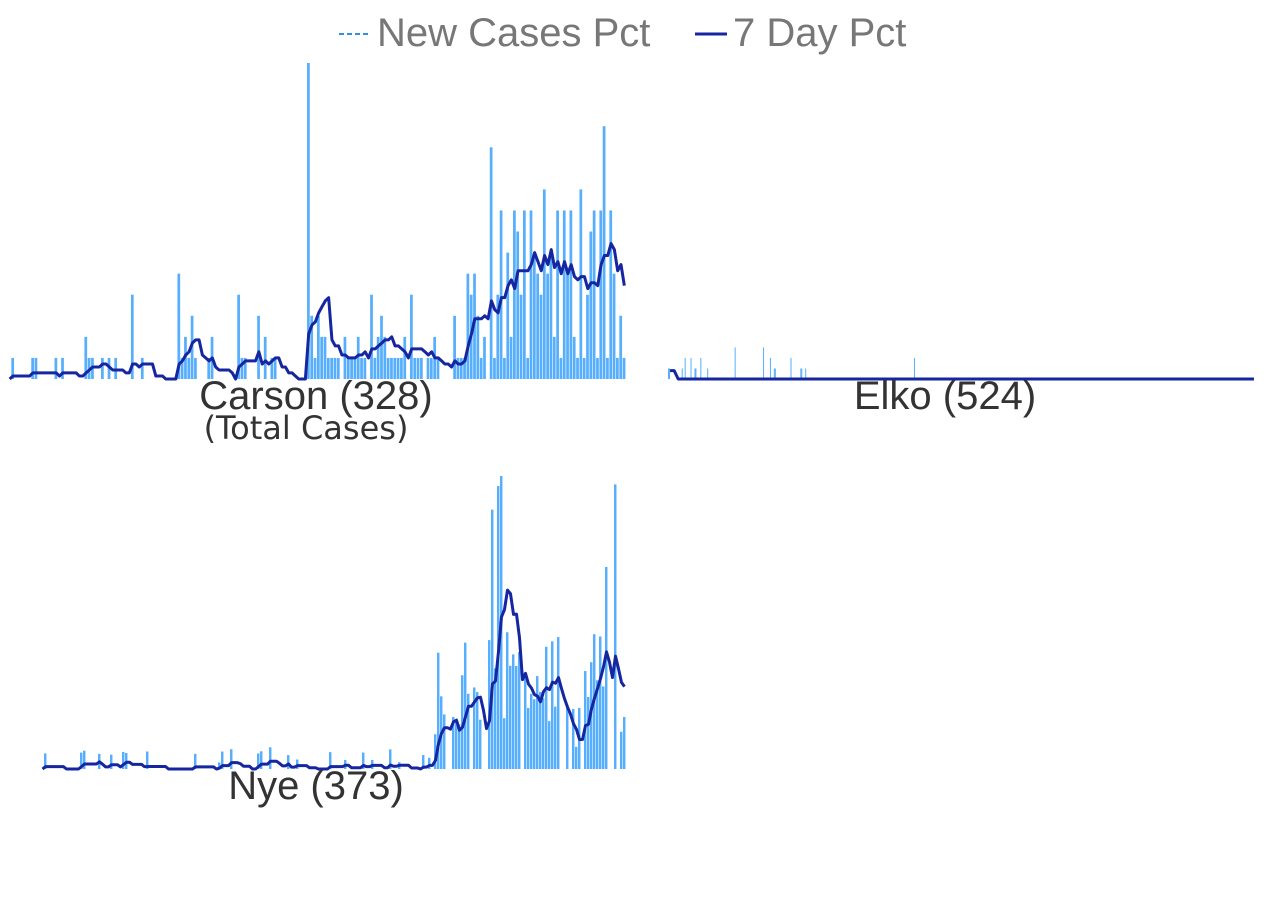 The image size is (1280, 900). I want to click on nye-seven-day-line, so click(333, 679).